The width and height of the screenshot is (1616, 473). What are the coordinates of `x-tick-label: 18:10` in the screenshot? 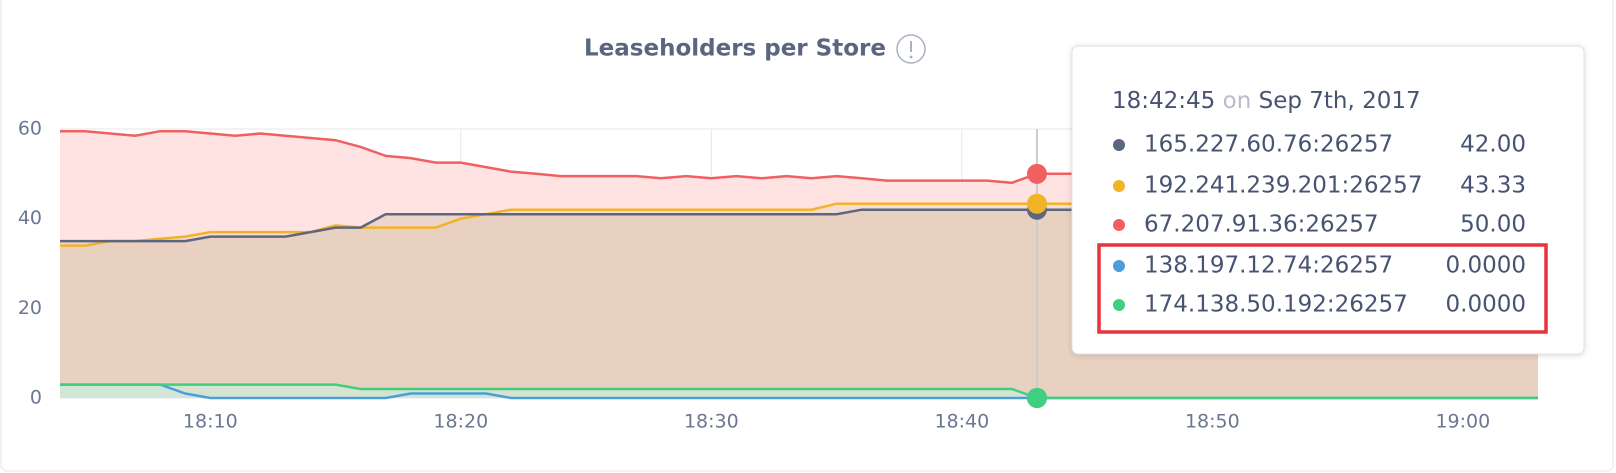 It's located at (210, 422).